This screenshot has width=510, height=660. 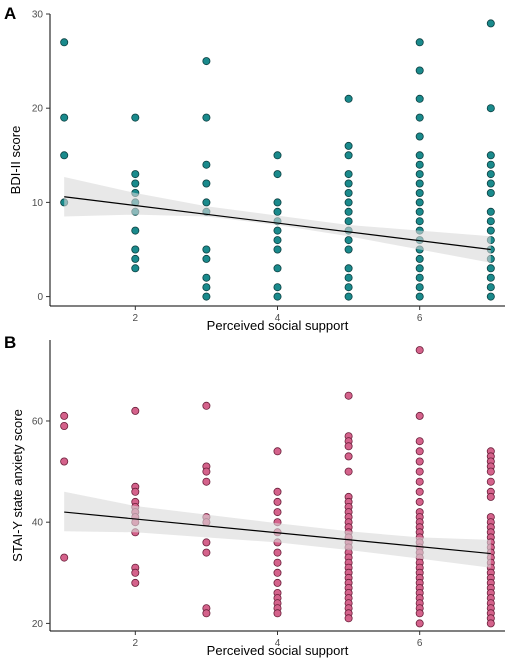 What do you see at coordinates (10, 342) in the screenshot?
I see `panel-letter-b: B` at bounding box center [10, 342].